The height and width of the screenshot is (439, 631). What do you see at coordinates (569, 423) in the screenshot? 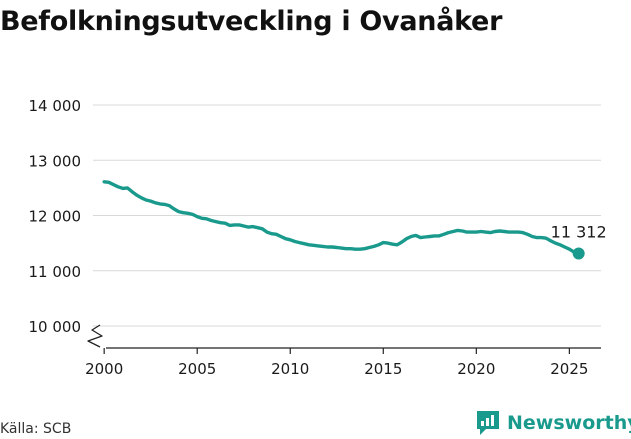
I see `brand-name: Newsworthy` at bounding box center [569, 423].